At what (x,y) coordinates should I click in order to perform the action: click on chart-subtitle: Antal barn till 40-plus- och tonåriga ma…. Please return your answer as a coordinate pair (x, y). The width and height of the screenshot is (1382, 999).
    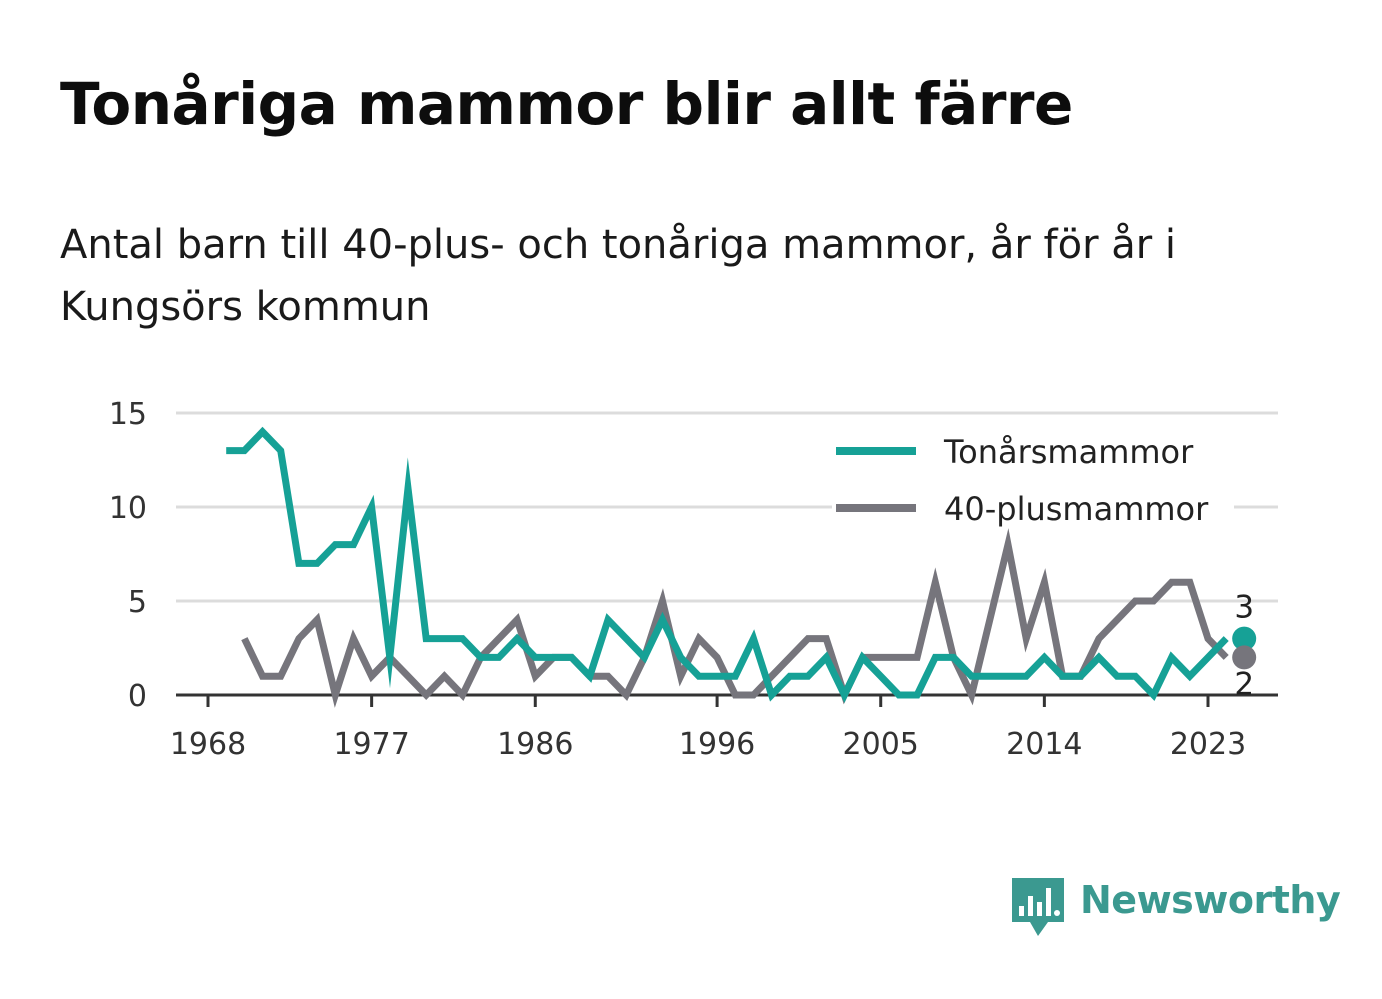
    Looking at the image, I should click on (618, 276).